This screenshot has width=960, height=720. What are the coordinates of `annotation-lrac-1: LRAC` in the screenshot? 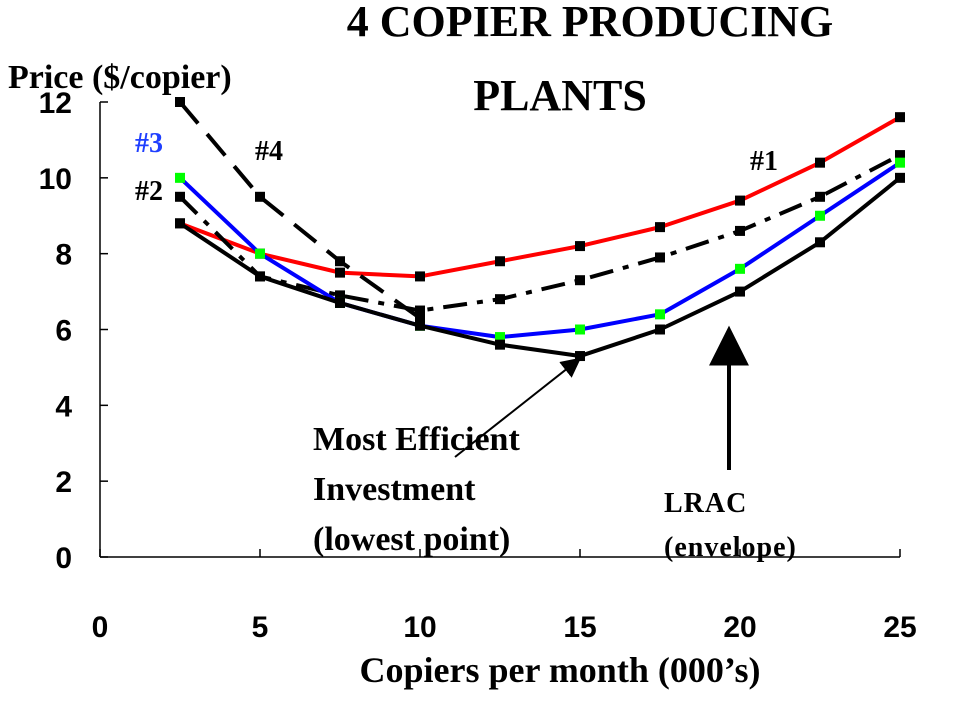 It's located at (705, 503).